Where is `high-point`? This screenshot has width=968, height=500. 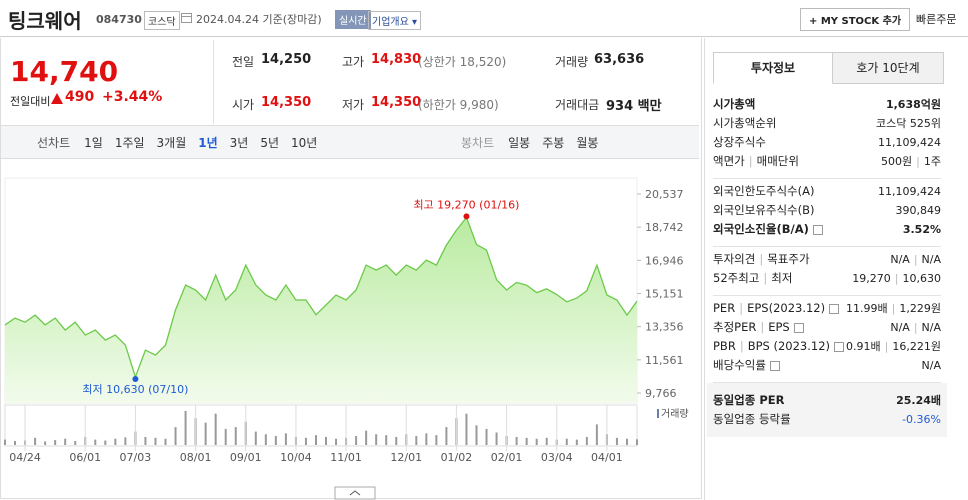
high-point is located at coordinates (466, 216).